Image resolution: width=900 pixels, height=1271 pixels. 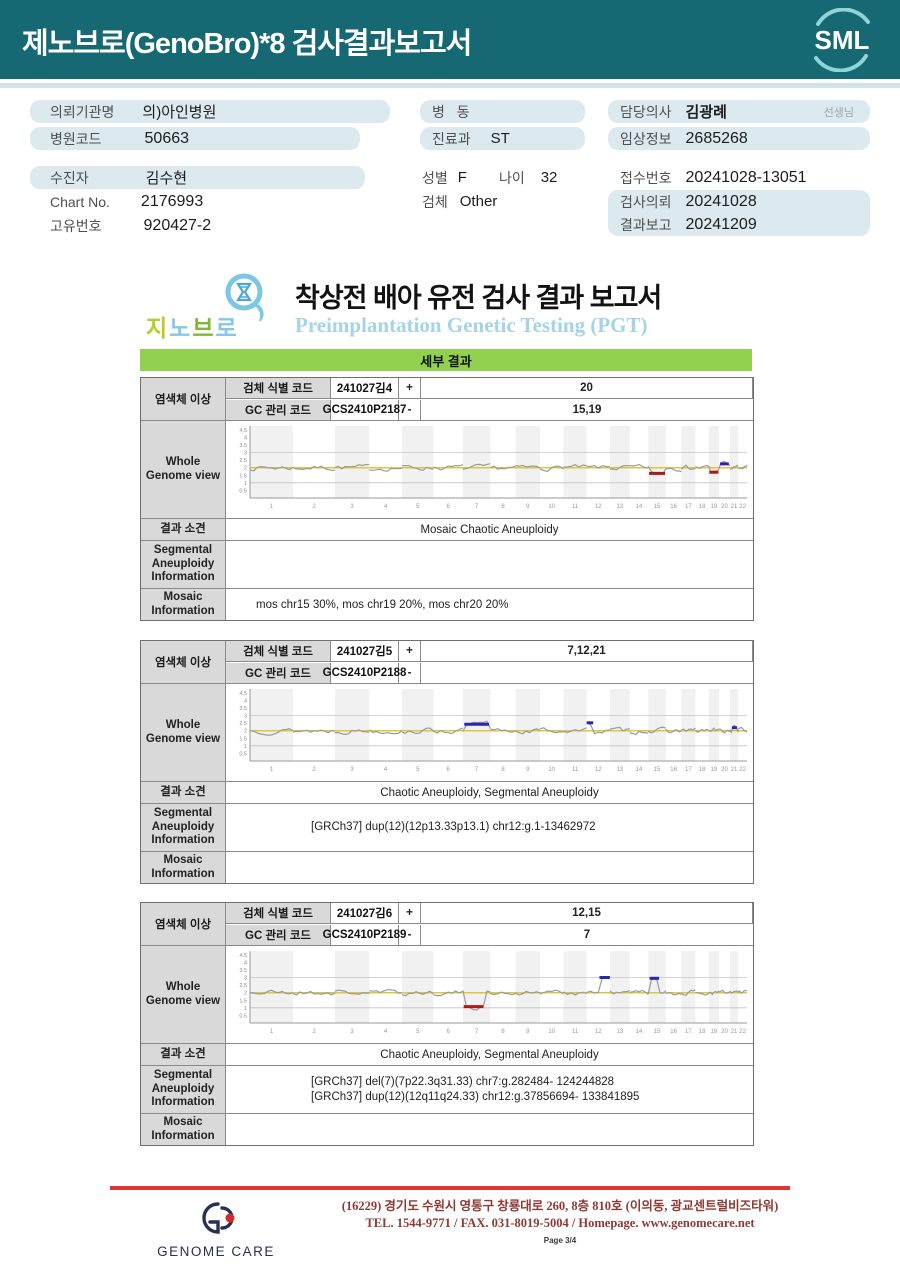 I want to click on field-value: 김광례, so click(x=706, y=112).